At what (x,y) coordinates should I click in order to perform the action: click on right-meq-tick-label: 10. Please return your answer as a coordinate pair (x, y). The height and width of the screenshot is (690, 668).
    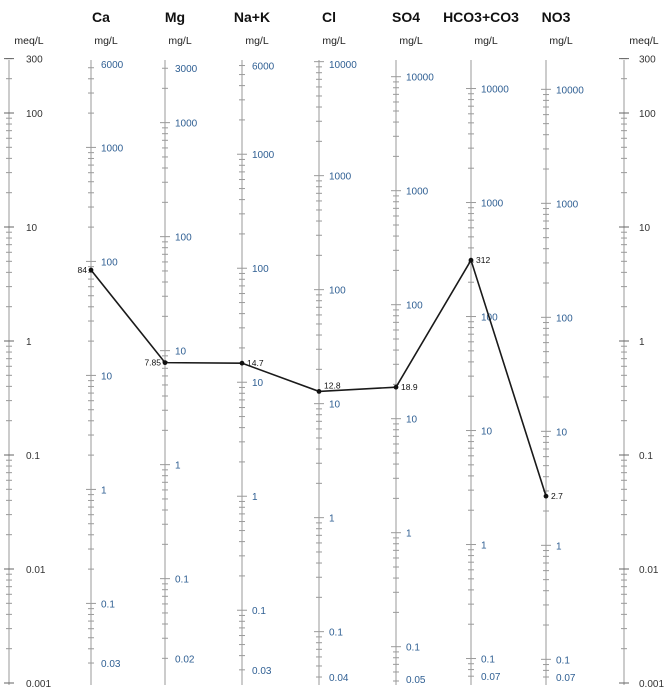
    Looking at the image, I should click on (645, 228).